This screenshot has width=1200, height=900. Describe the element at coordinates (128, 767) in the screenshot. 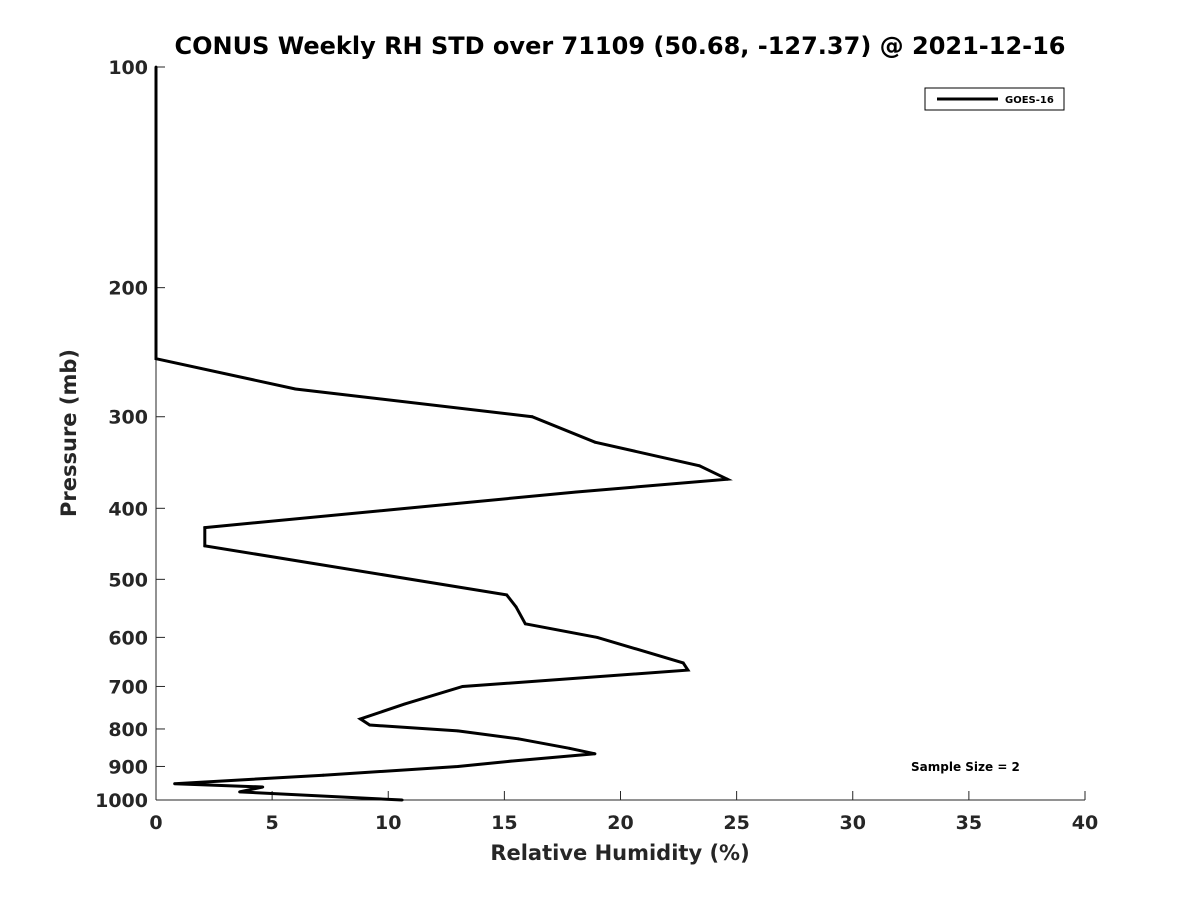

I see `y-tick-label: 900` at that location.